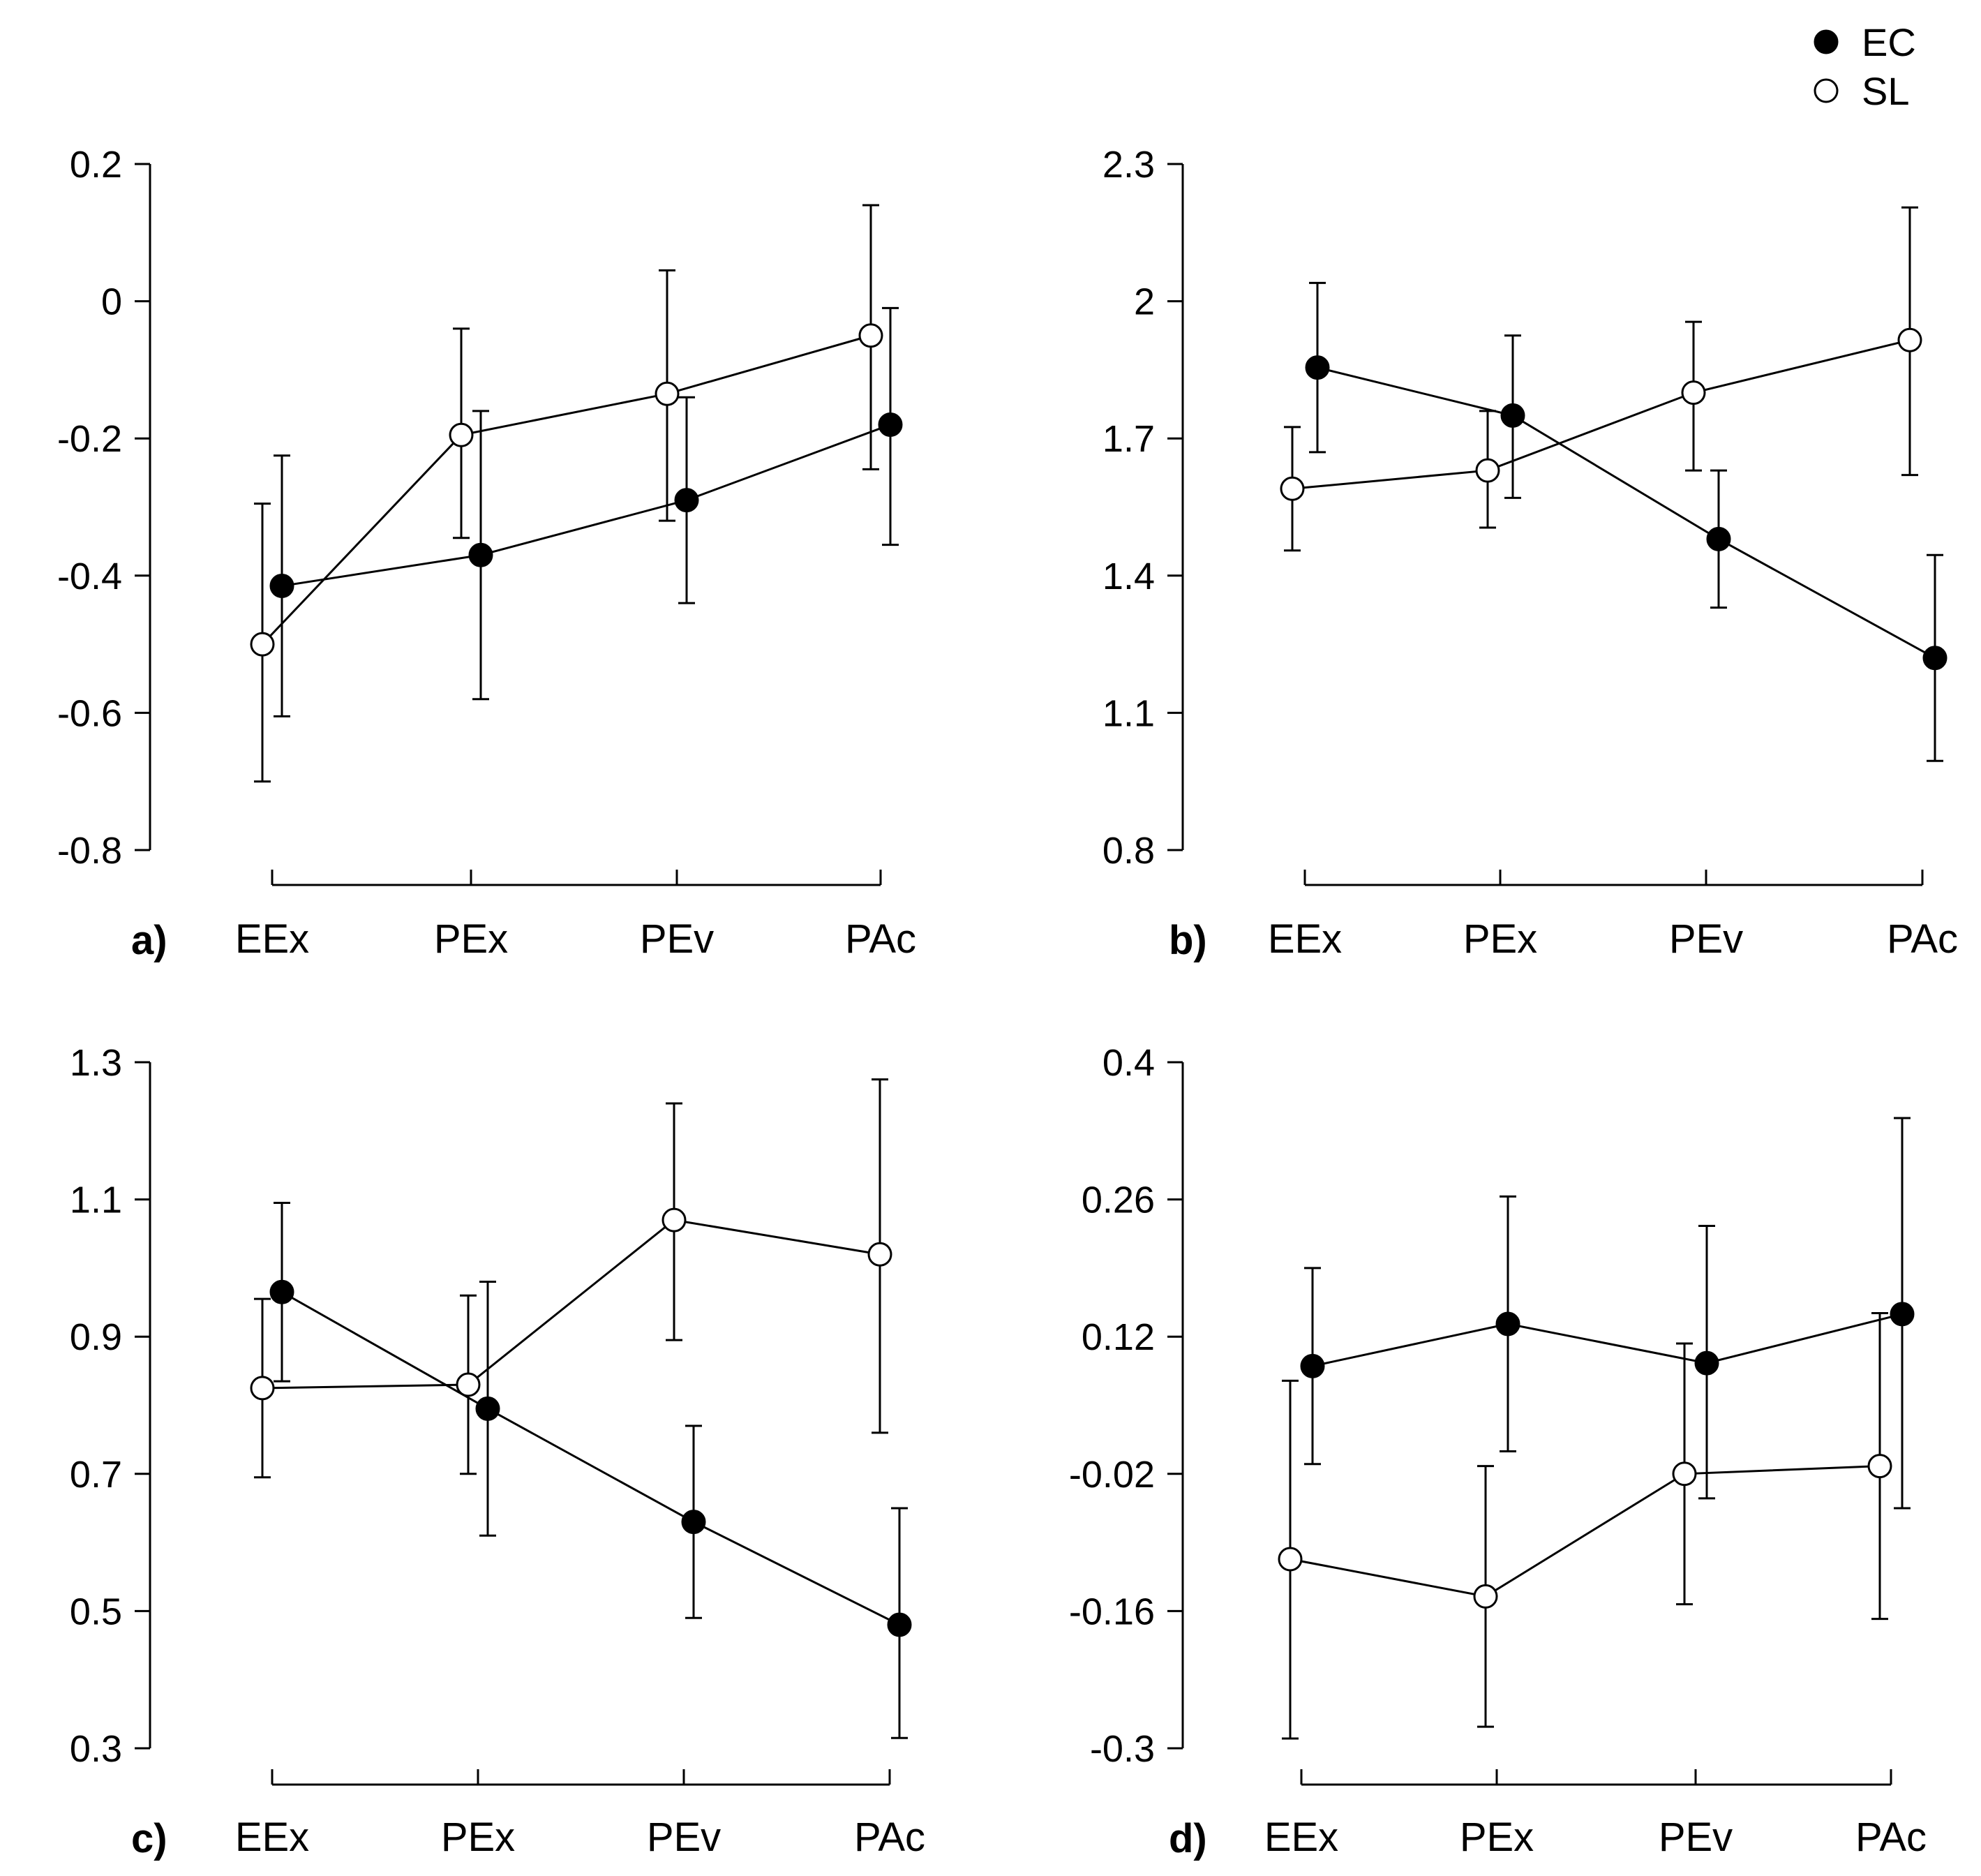 Image resolution: width=1981 pixels, height=1876 pixels. Describe the element at coordinates (1188, 1838) in the screenshot. I see `panel-label: d)` at that location.